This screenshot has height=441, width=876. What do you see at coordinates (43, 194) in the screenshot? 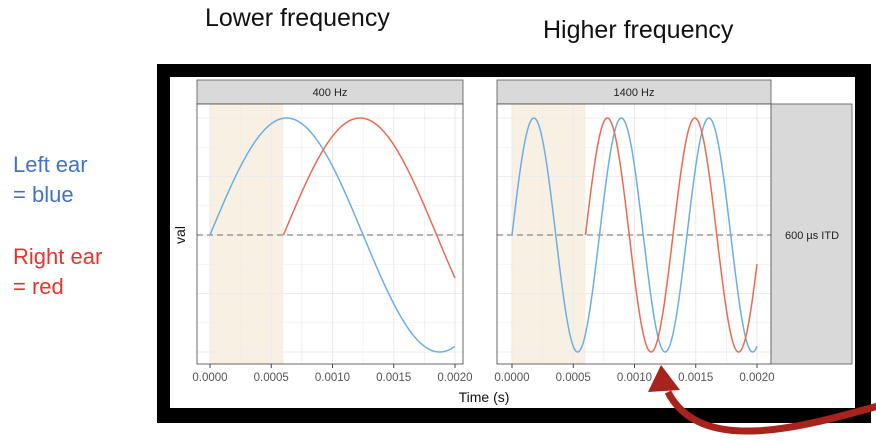
I see `legend-left-line2: = blue` at bounding box center [43, 194].